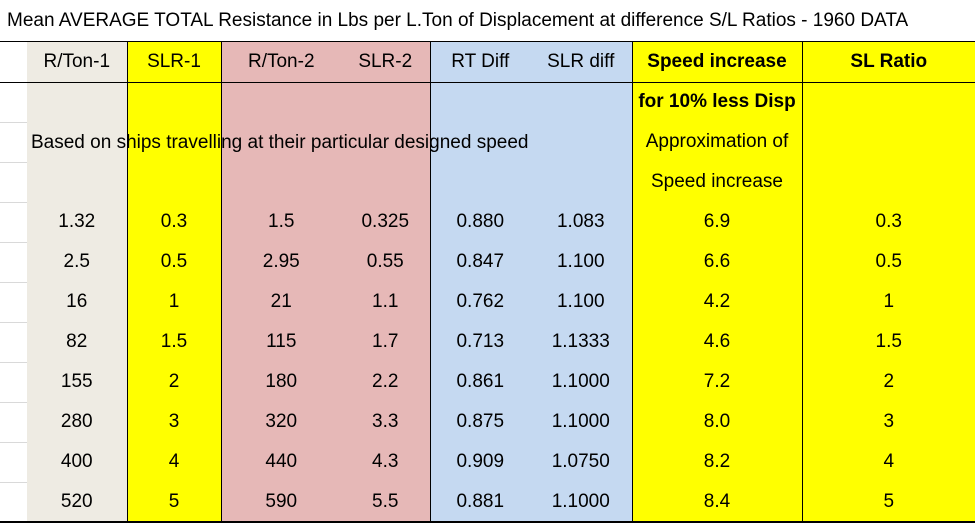  Describe the element at coordinates (717, 62) in the screenshot. I see `header-speed-increase: Speed increase` at that location.